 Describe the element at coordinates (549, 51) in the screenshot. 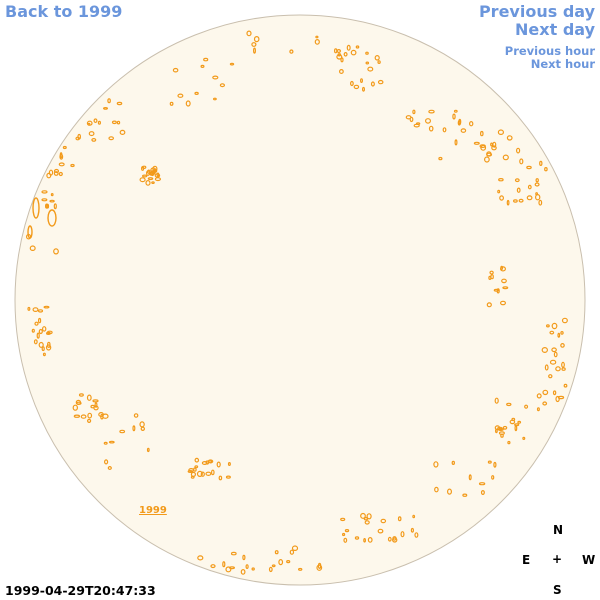

I see `previous-hour-link: Previous hour` at that location.